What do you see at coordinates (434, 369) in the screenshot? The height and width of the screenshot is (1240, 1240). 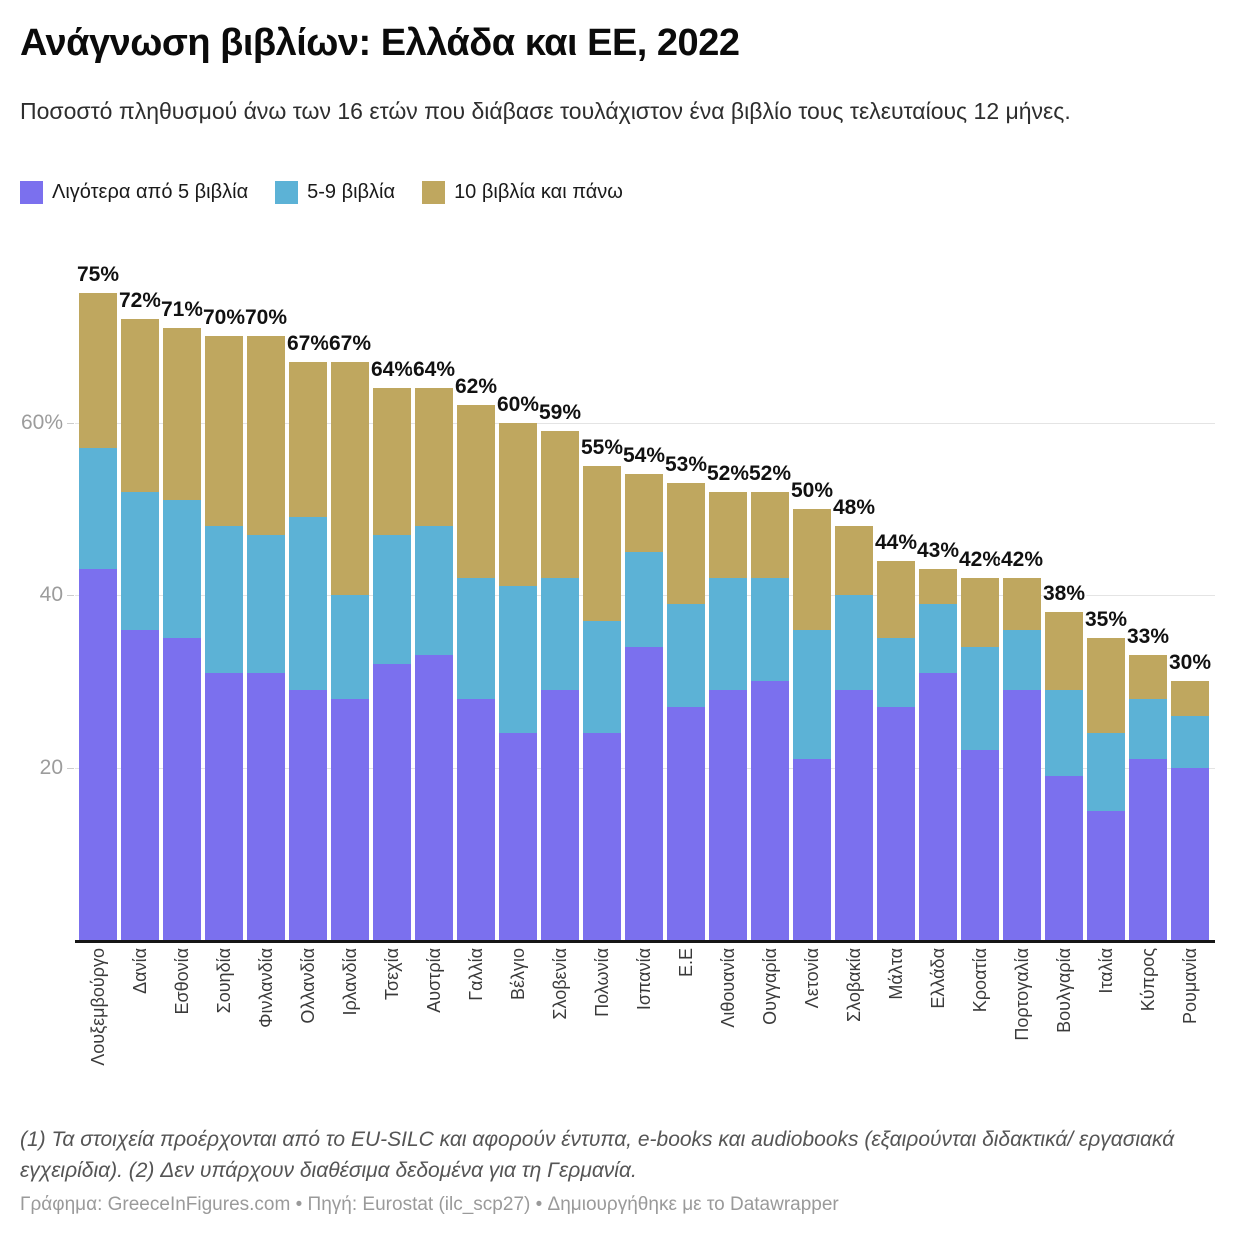 I see `bar-total-label: 64%` at bounding box center [434, 369].